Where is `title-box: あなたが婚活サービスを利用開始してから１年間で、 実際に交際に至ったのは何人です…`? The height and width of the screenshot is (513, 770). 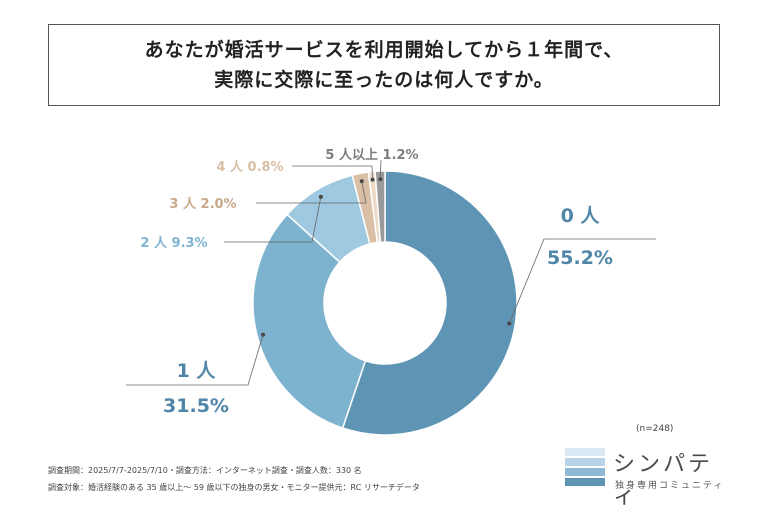 title-box: あなたが婚活サービスを利用開始してから１年間で、 実際に交際に至ったのは何人です… is located at coordinates (384, 65).